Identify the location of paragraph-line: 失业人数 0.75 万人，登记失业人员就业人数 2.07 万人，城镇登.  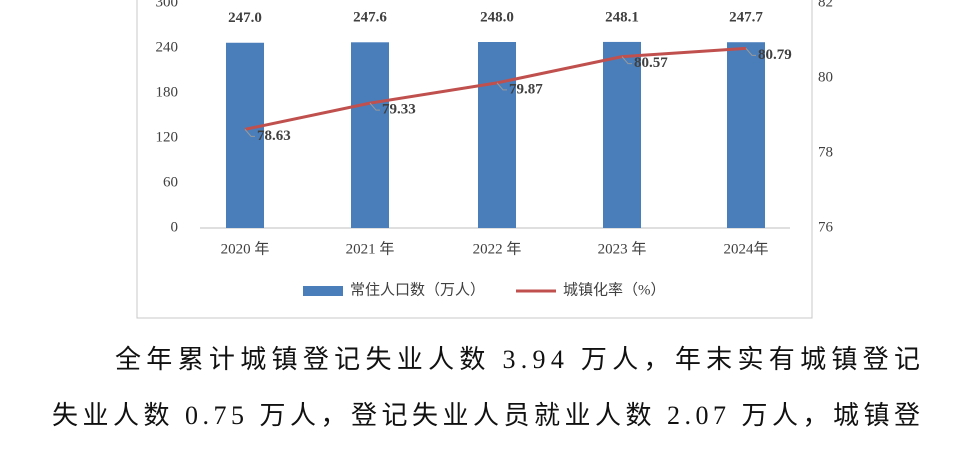
(486, 415).